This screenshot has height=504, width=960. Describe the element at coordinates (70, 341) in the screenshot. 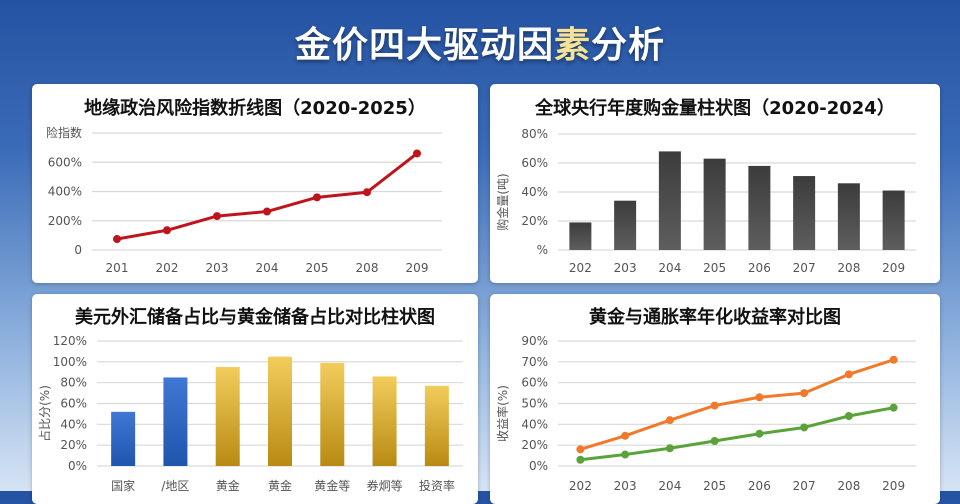

I see `y-tick-label: 120%` at that location.